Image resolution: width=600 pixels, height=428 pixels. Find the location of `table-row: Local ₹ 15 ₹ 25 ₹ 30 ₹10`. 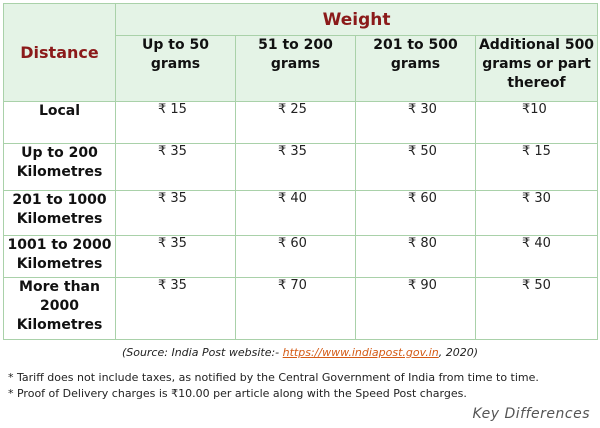

table-row: Local ₹ 15 ₹ 25 ₹ 30 ₹10 is located at coordinates (301, 122).